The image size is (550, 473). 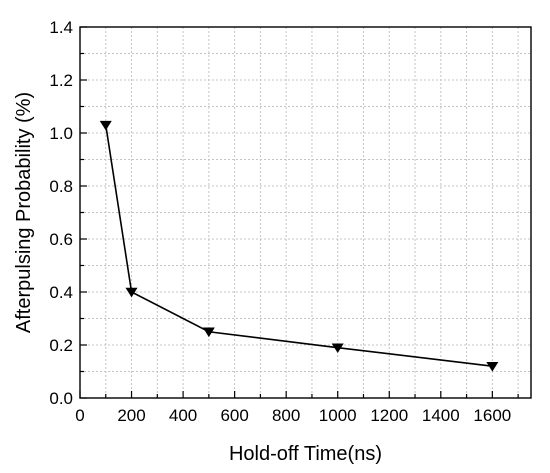 I want to click on x-axis-title: Hold-off Time(ns), so click(x=305, y=454).